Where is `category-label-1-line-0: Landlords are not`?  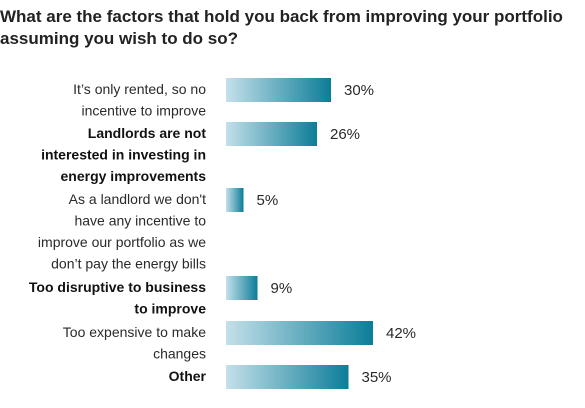
category-label-1-line-0: Landlords are not is located at coordinates (147, 133).